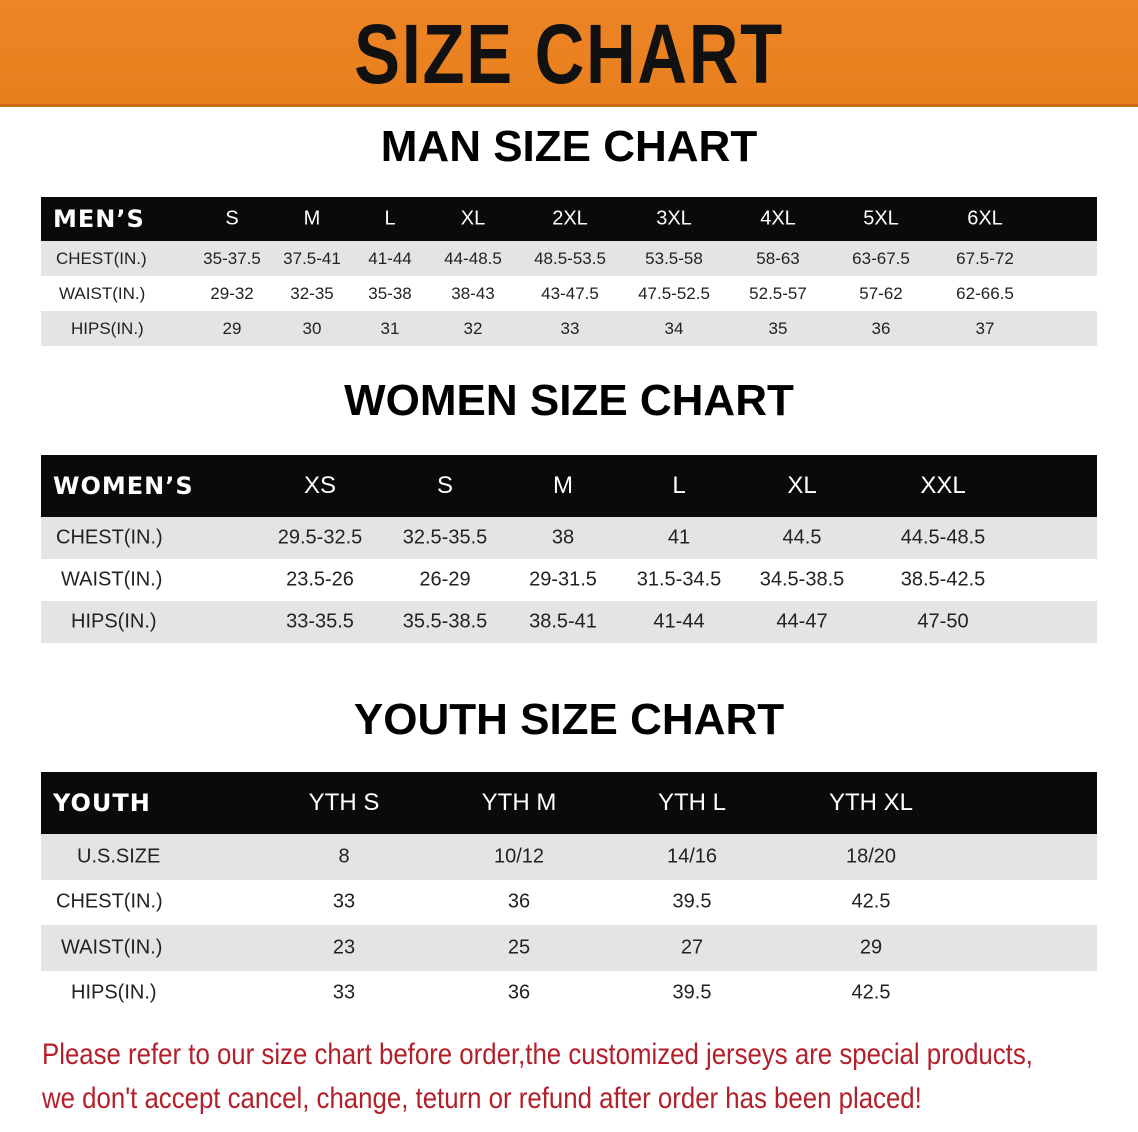  Describe the element at coordinates (569, 400) in the screenshot. I see `women-section-title: WOMEN SIZE CHART` at that location.